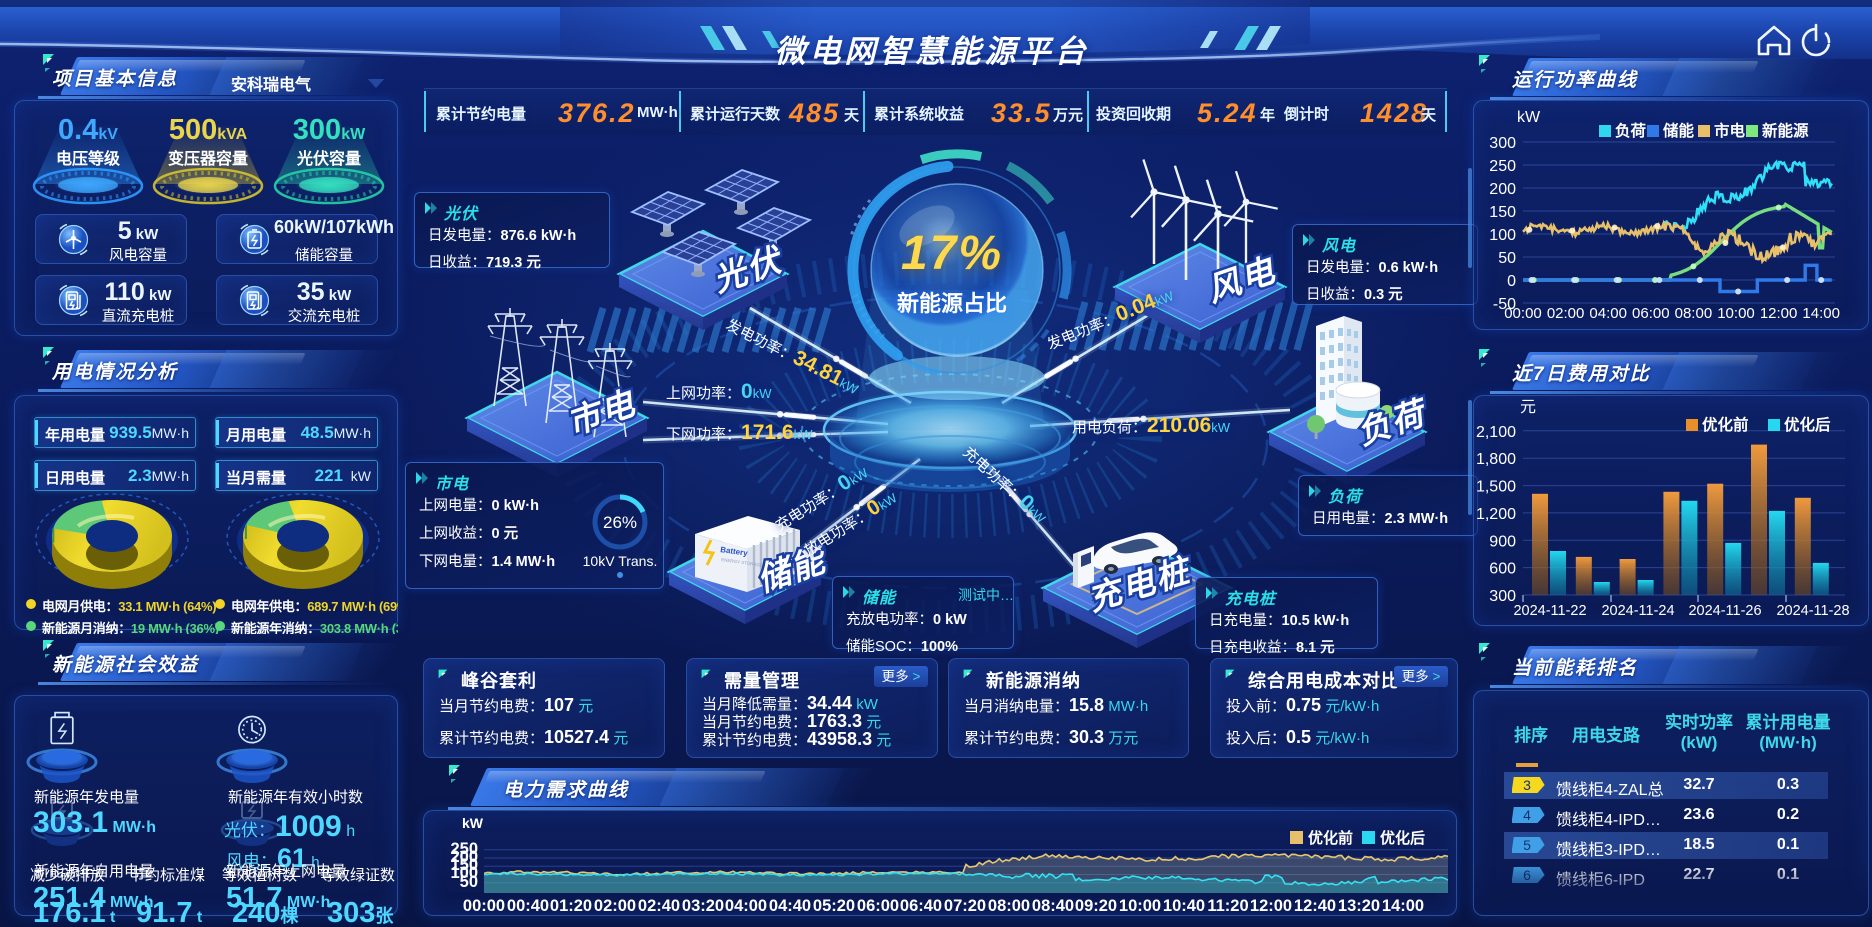 The width and height of the screenshot is (1872, 927). What do you see at coordinates (1527, 785) in the screenshot?
I see `svg-text: 3` at bounding box center [1527, 785].